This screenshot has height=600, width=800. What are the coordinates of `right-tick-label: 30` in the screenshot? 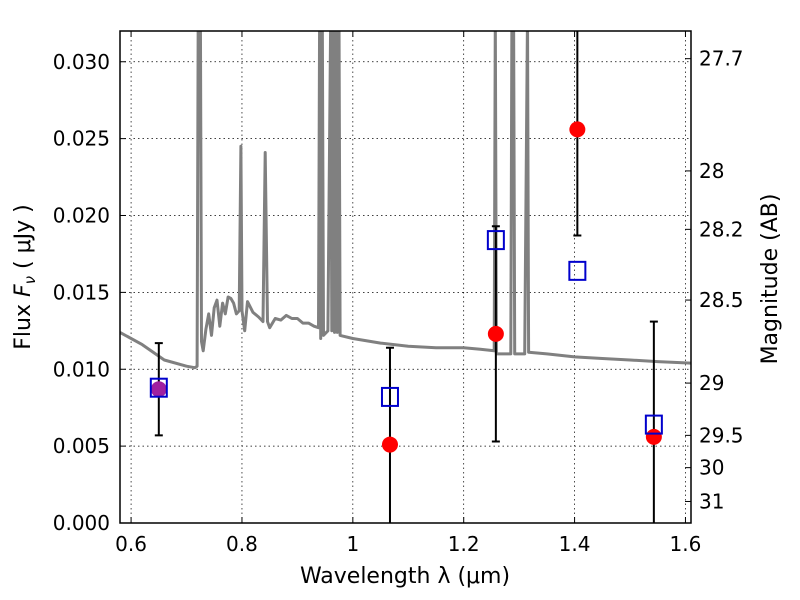 It's located at (711, 468).